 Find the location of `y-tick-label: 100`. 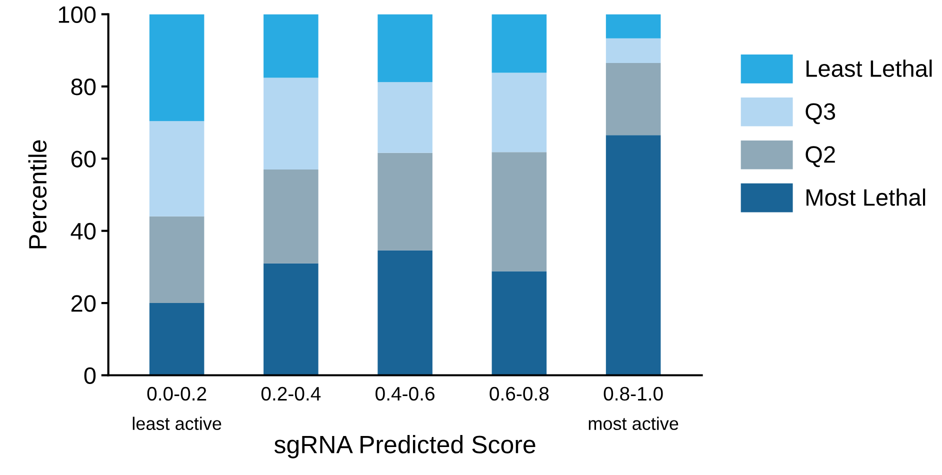

y-tick-label: 100 is located at coordinates (77, 15).